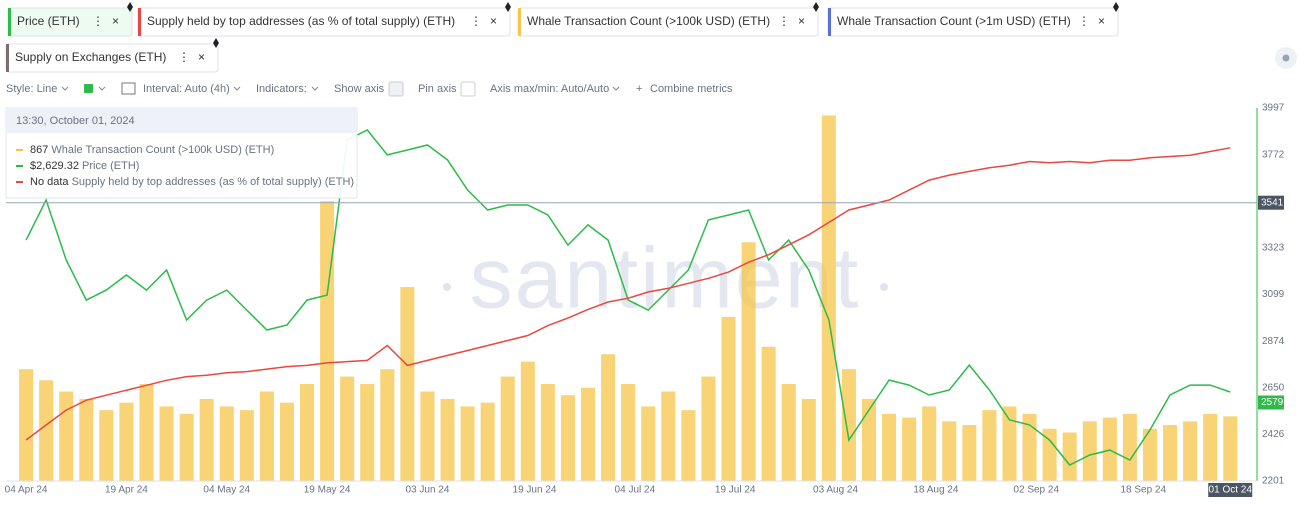  What do you see at coordinates (468, 89) in the screenshot?
I see `pin-axis-checkbox` at bounding box center [468, 89].